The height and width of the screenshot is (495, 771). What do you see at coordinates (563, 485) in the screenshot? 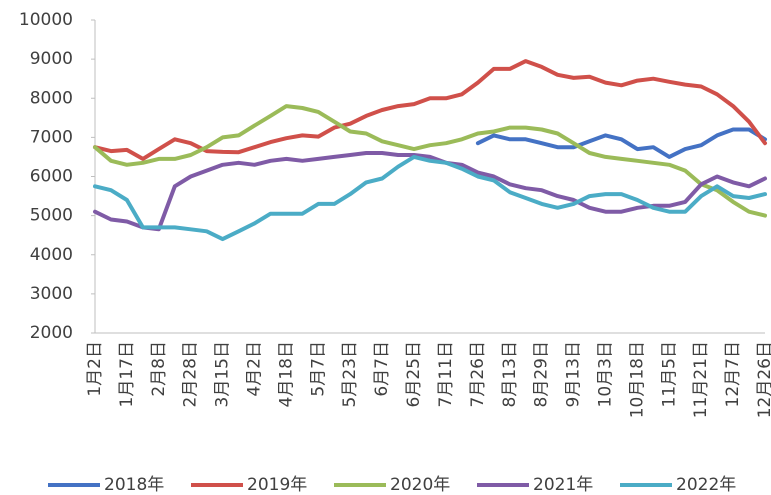
I see `legend-label: 2021年` at bounding box center [563, 485].